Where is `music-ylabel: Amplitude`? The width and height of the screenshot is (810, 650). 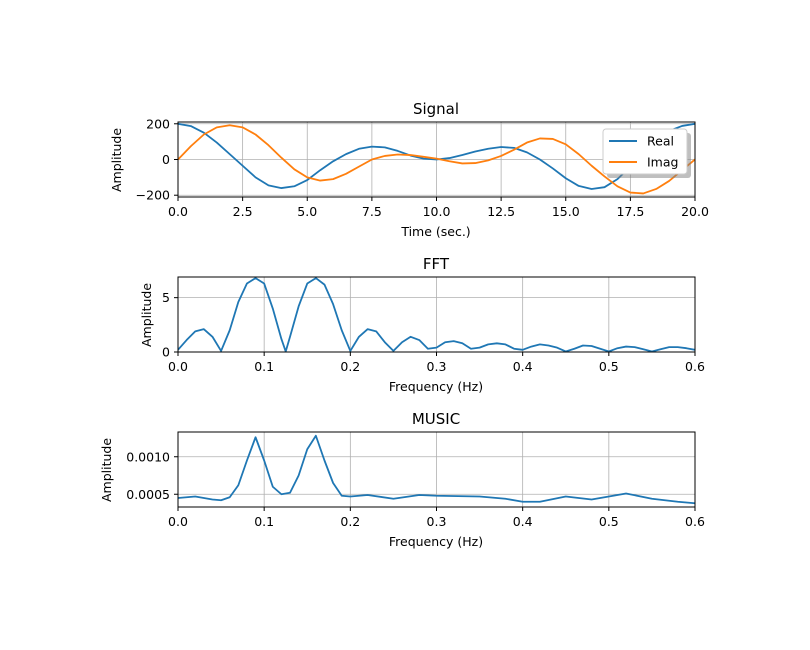
music-ylabel: Amplitude is located at coordinates (106, 470).